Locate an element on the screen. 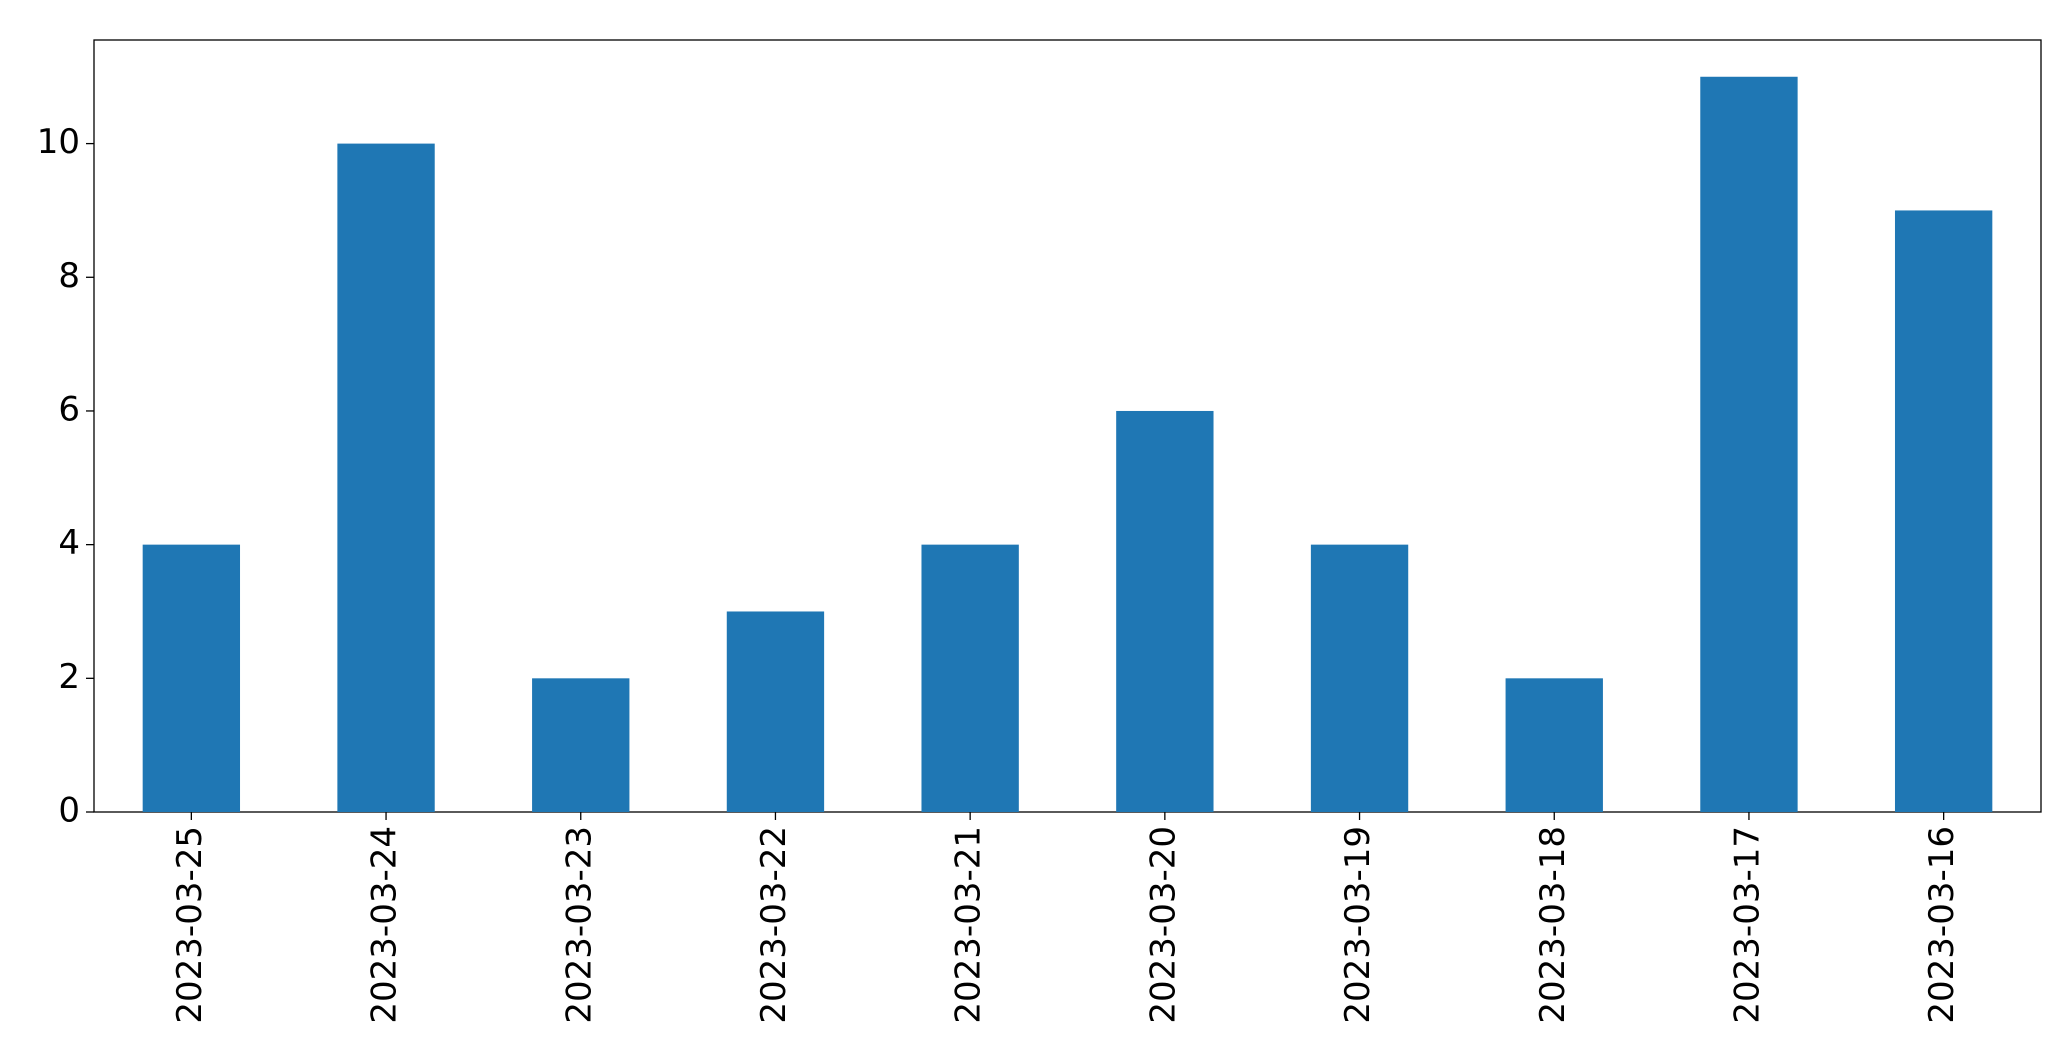 The image size is (2071, 1061). x-tick-label: 2023-03-25 is located at coordinates (190, 925).